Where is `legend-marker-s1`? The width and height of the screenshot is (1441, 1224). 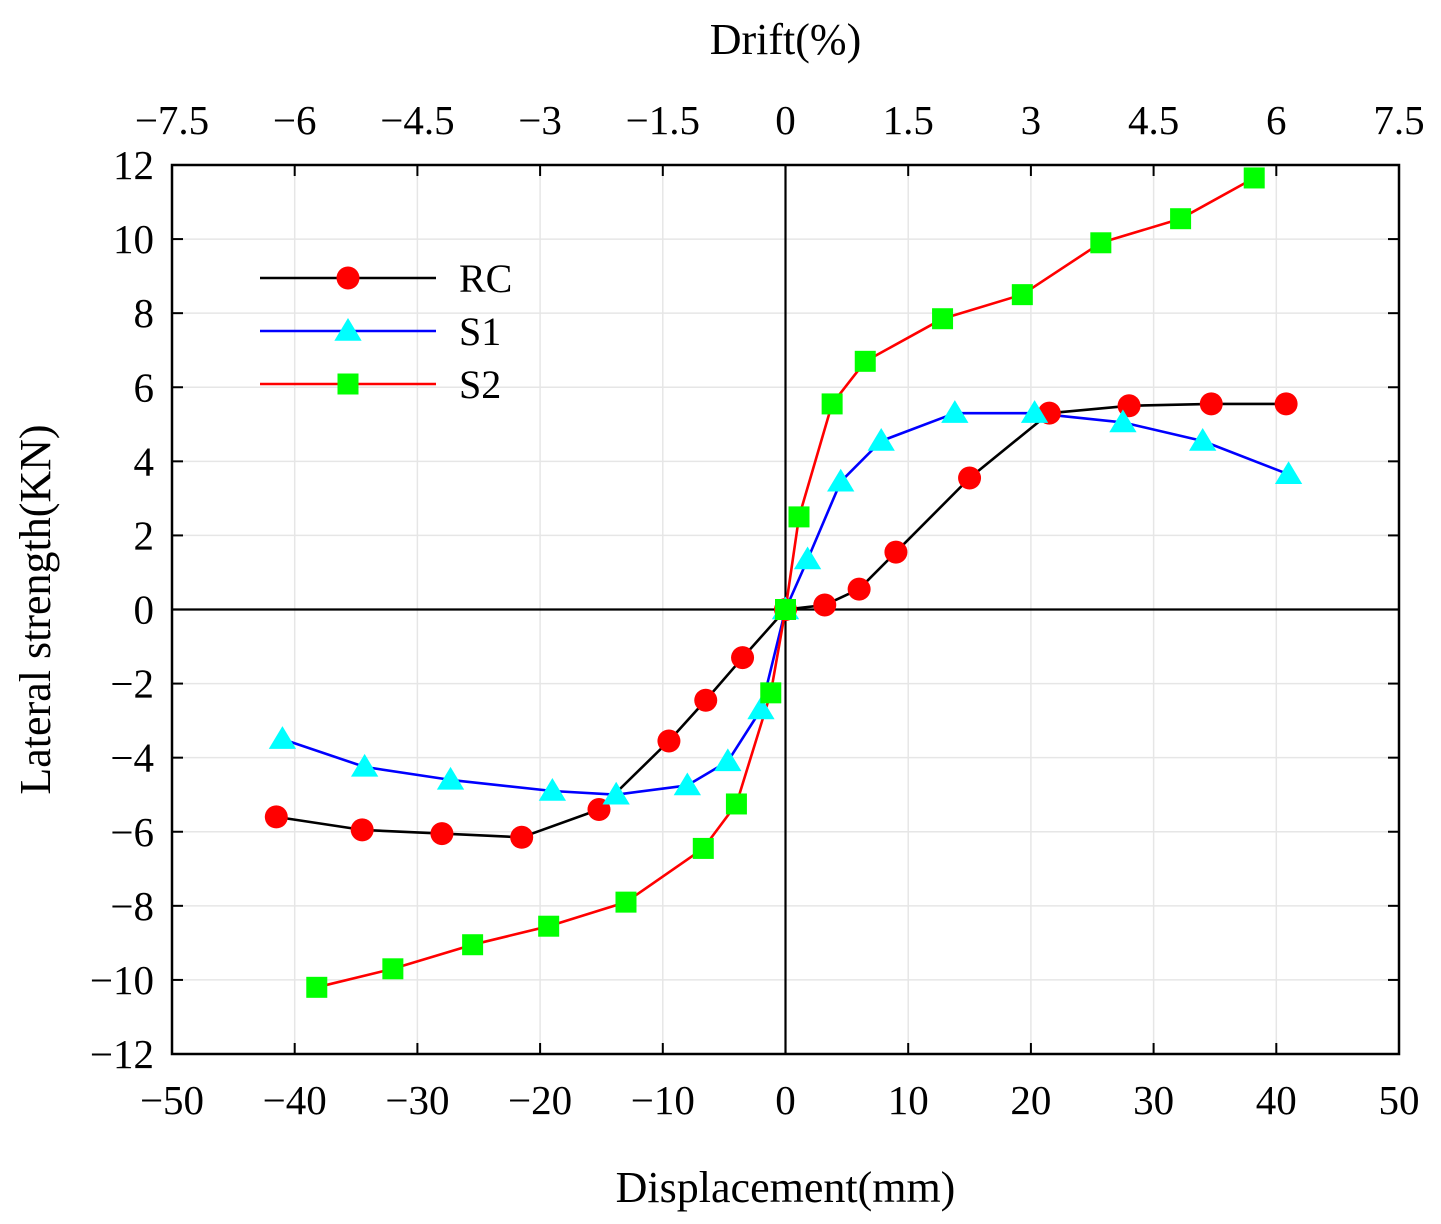
legend-marker-s1 is located at coordinates (348, 329).